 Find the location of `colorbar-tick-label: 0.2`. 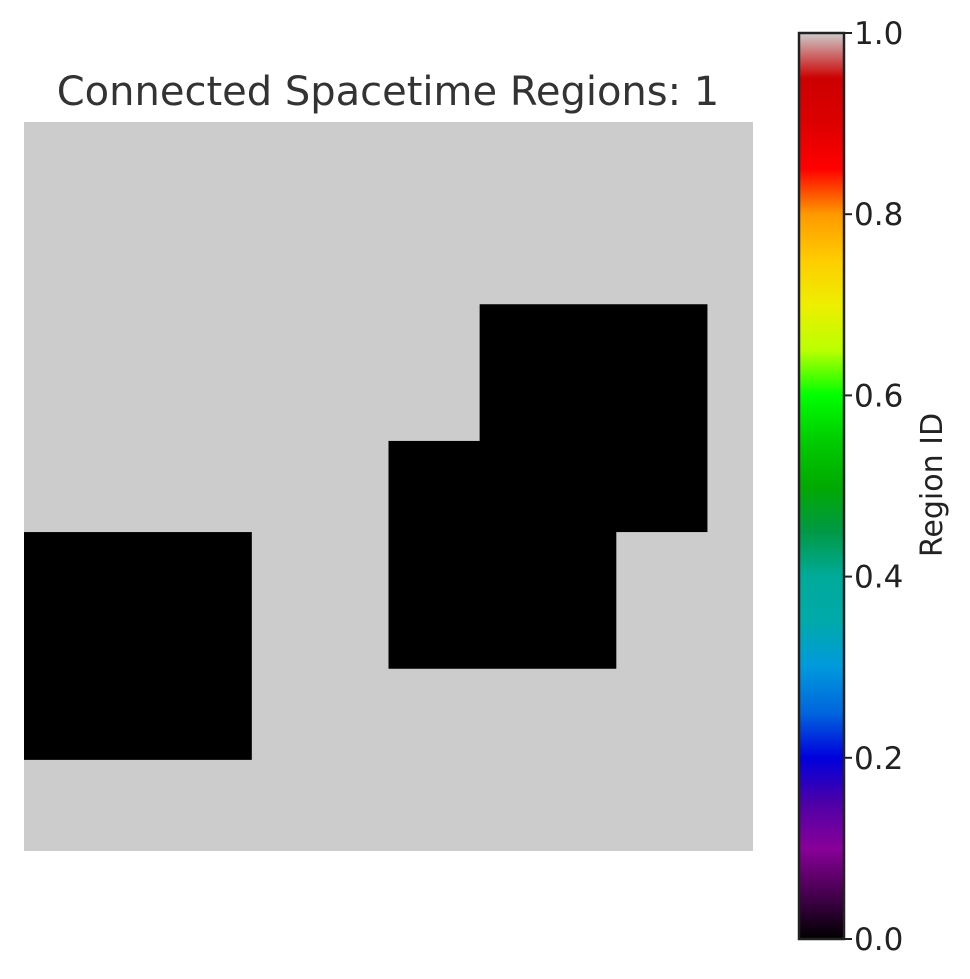

colorbar-tick-label: 0.2 is located at coordinates (878, 759).